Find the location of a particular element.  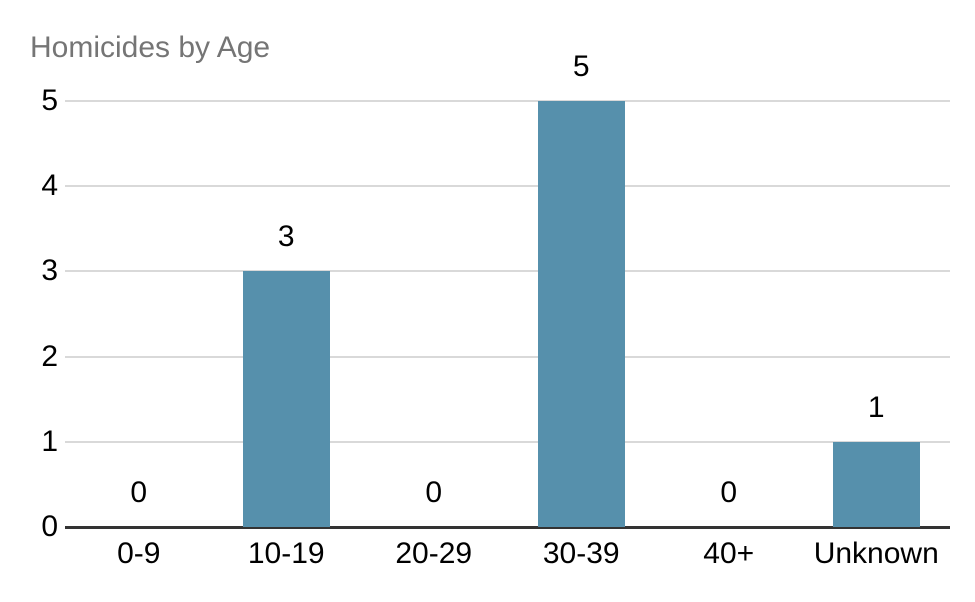

y-tick-label: 5 is located at coordinates (49, 100).